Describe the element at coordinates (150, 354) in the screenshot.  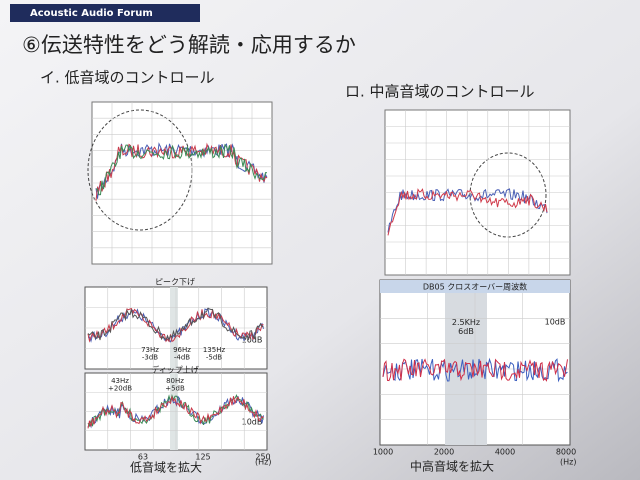
I see `peak-label: 73Hz -3dB` at that location.